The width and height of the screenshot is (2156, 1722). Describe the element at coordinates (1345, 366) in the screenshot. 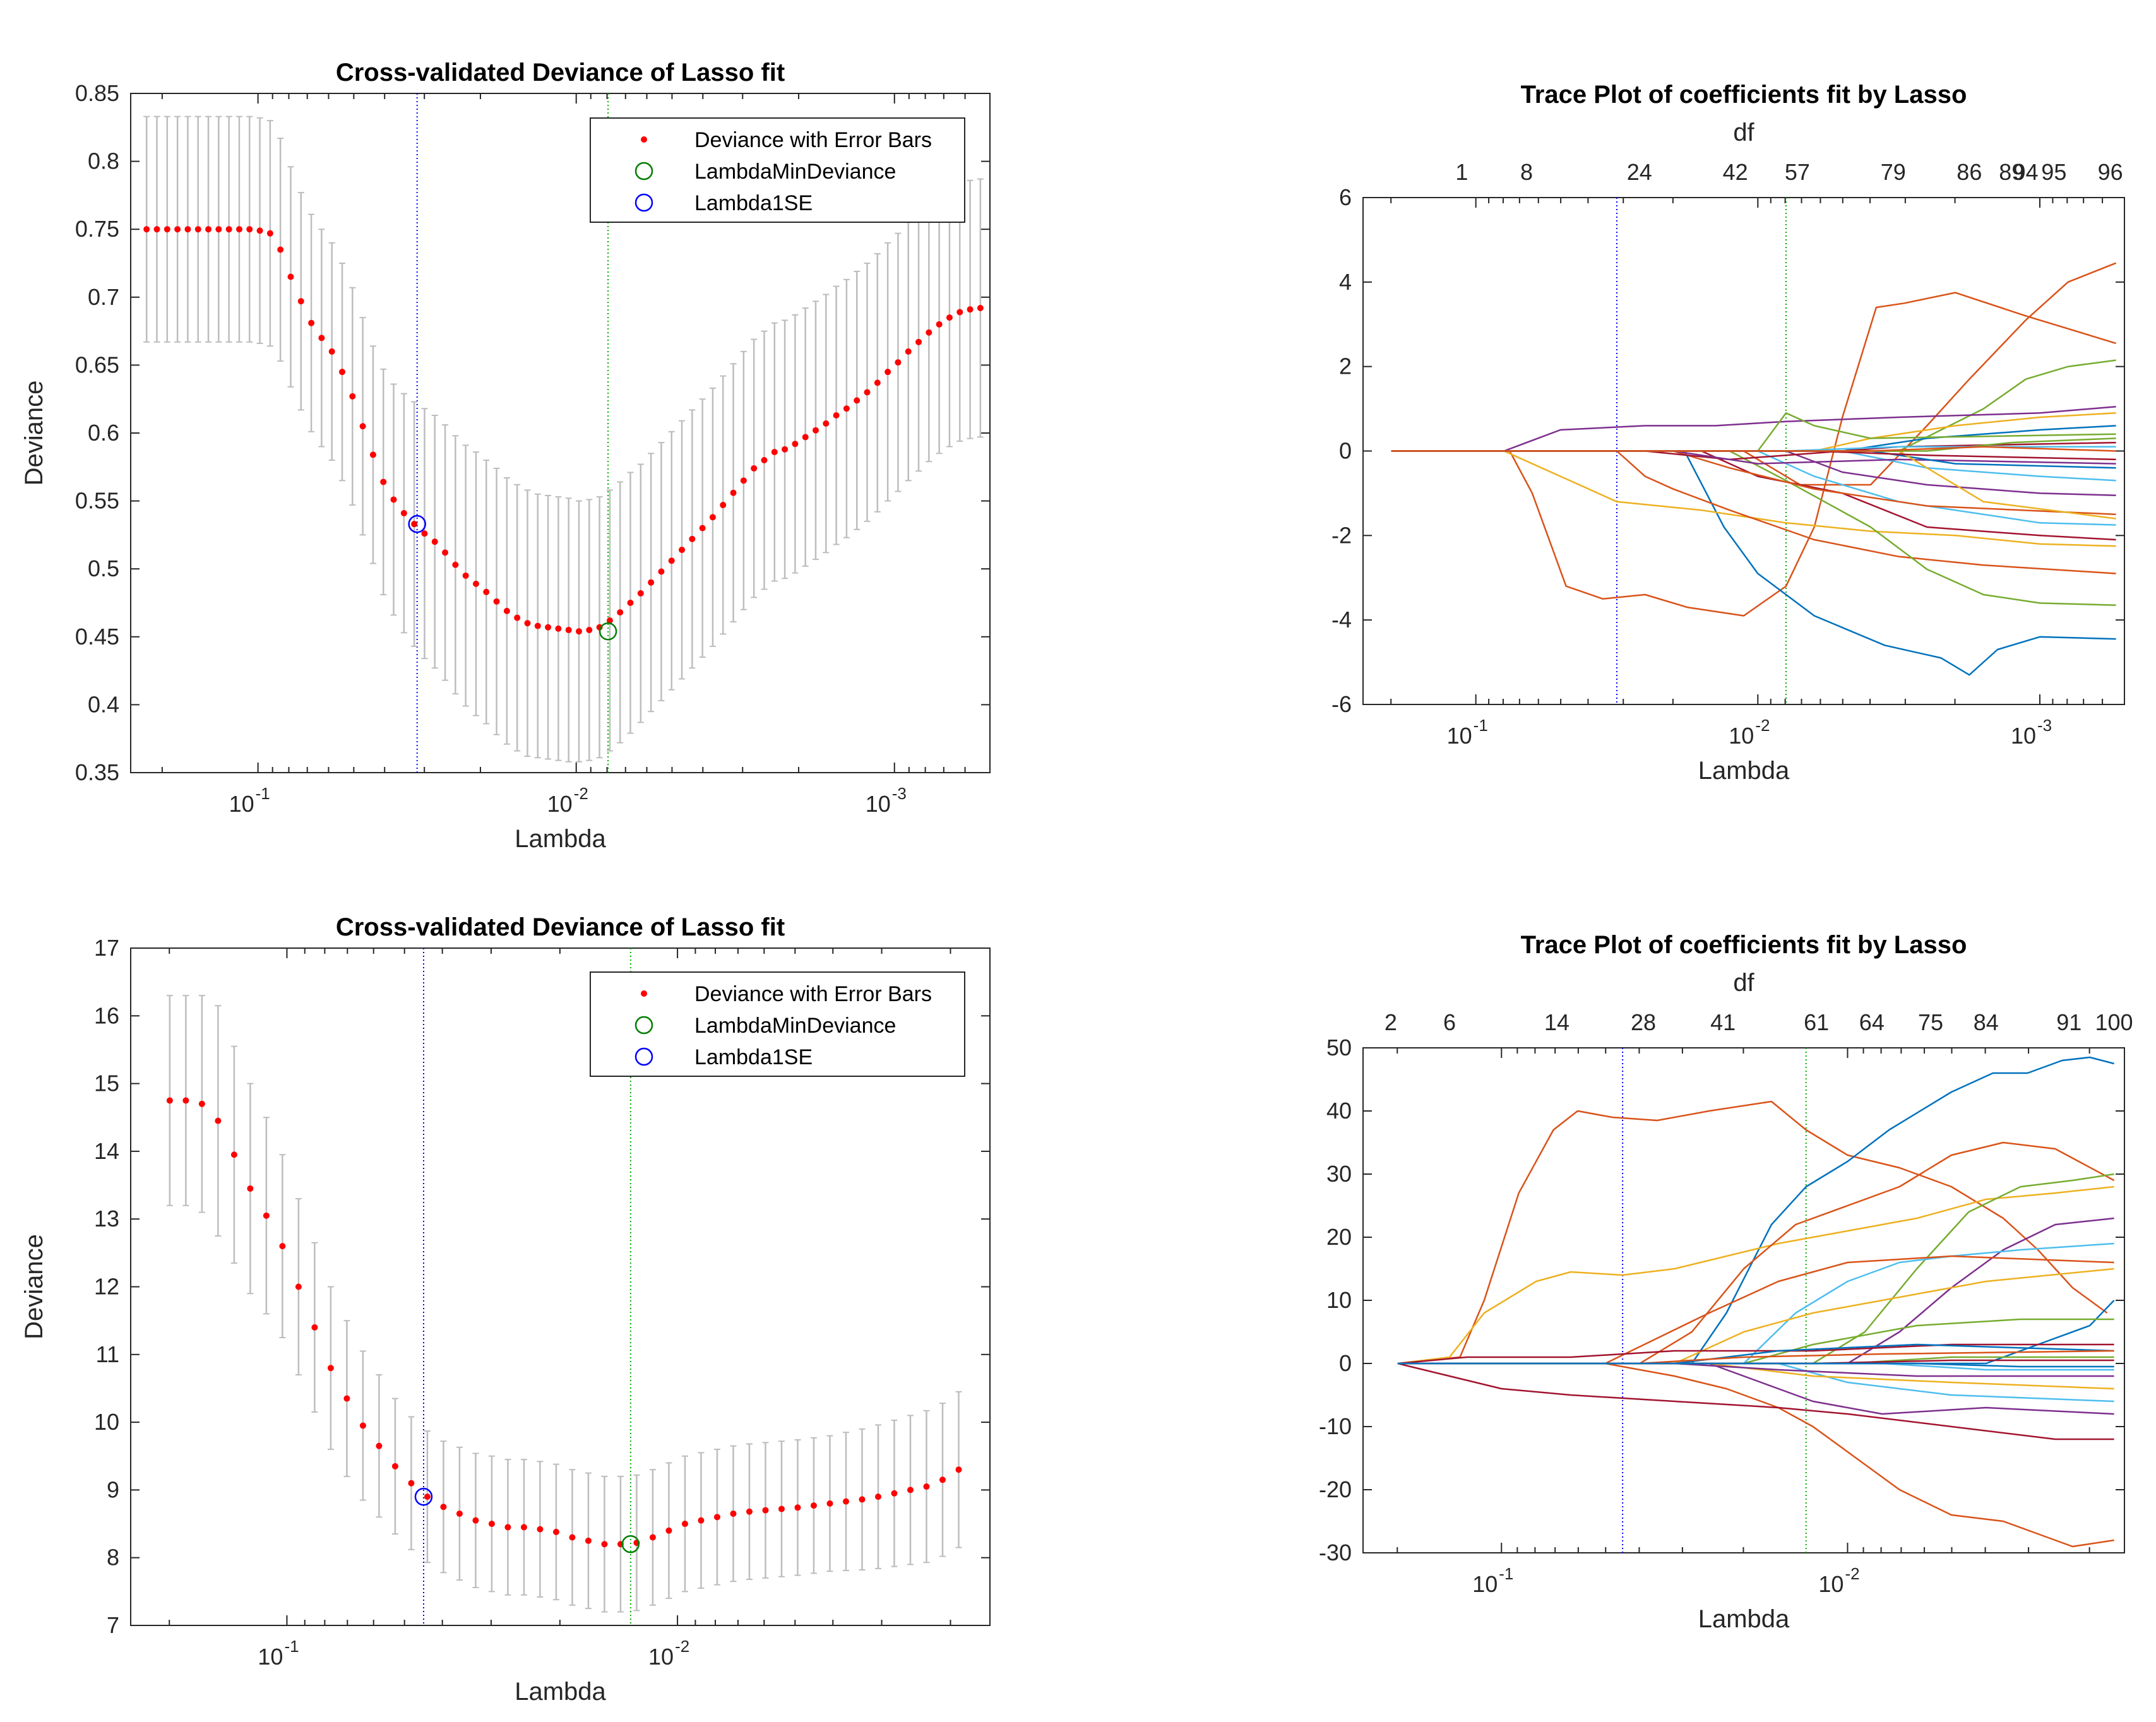

I see `y-tick-label: 2` at that location.